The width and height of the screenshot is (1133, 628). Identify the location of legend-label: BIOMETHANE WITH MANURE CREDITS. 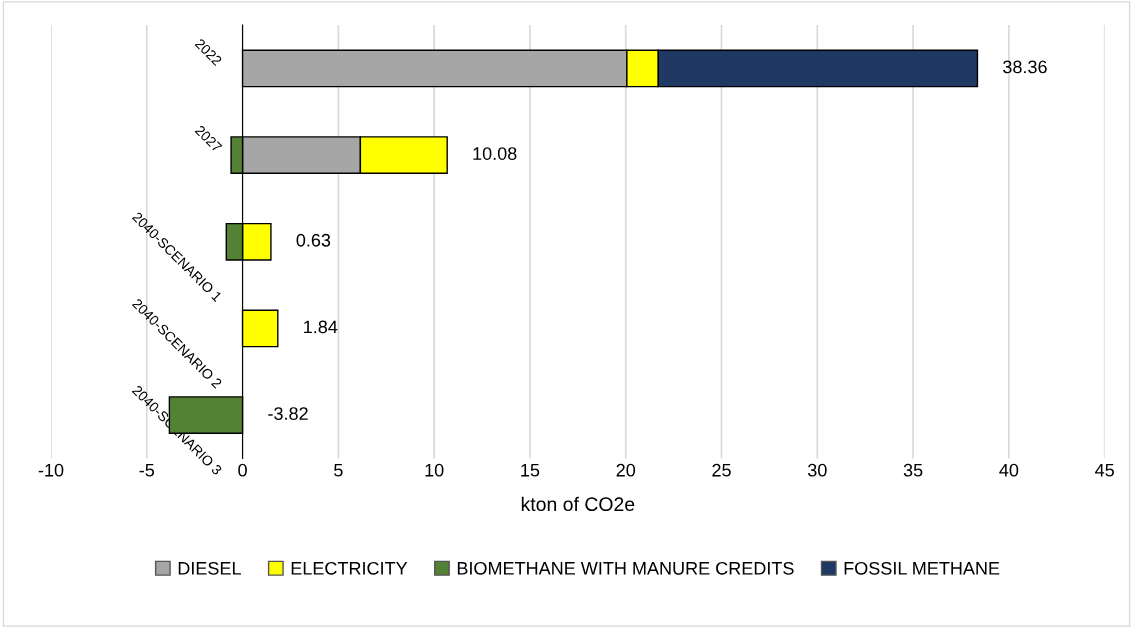
(625, 568).